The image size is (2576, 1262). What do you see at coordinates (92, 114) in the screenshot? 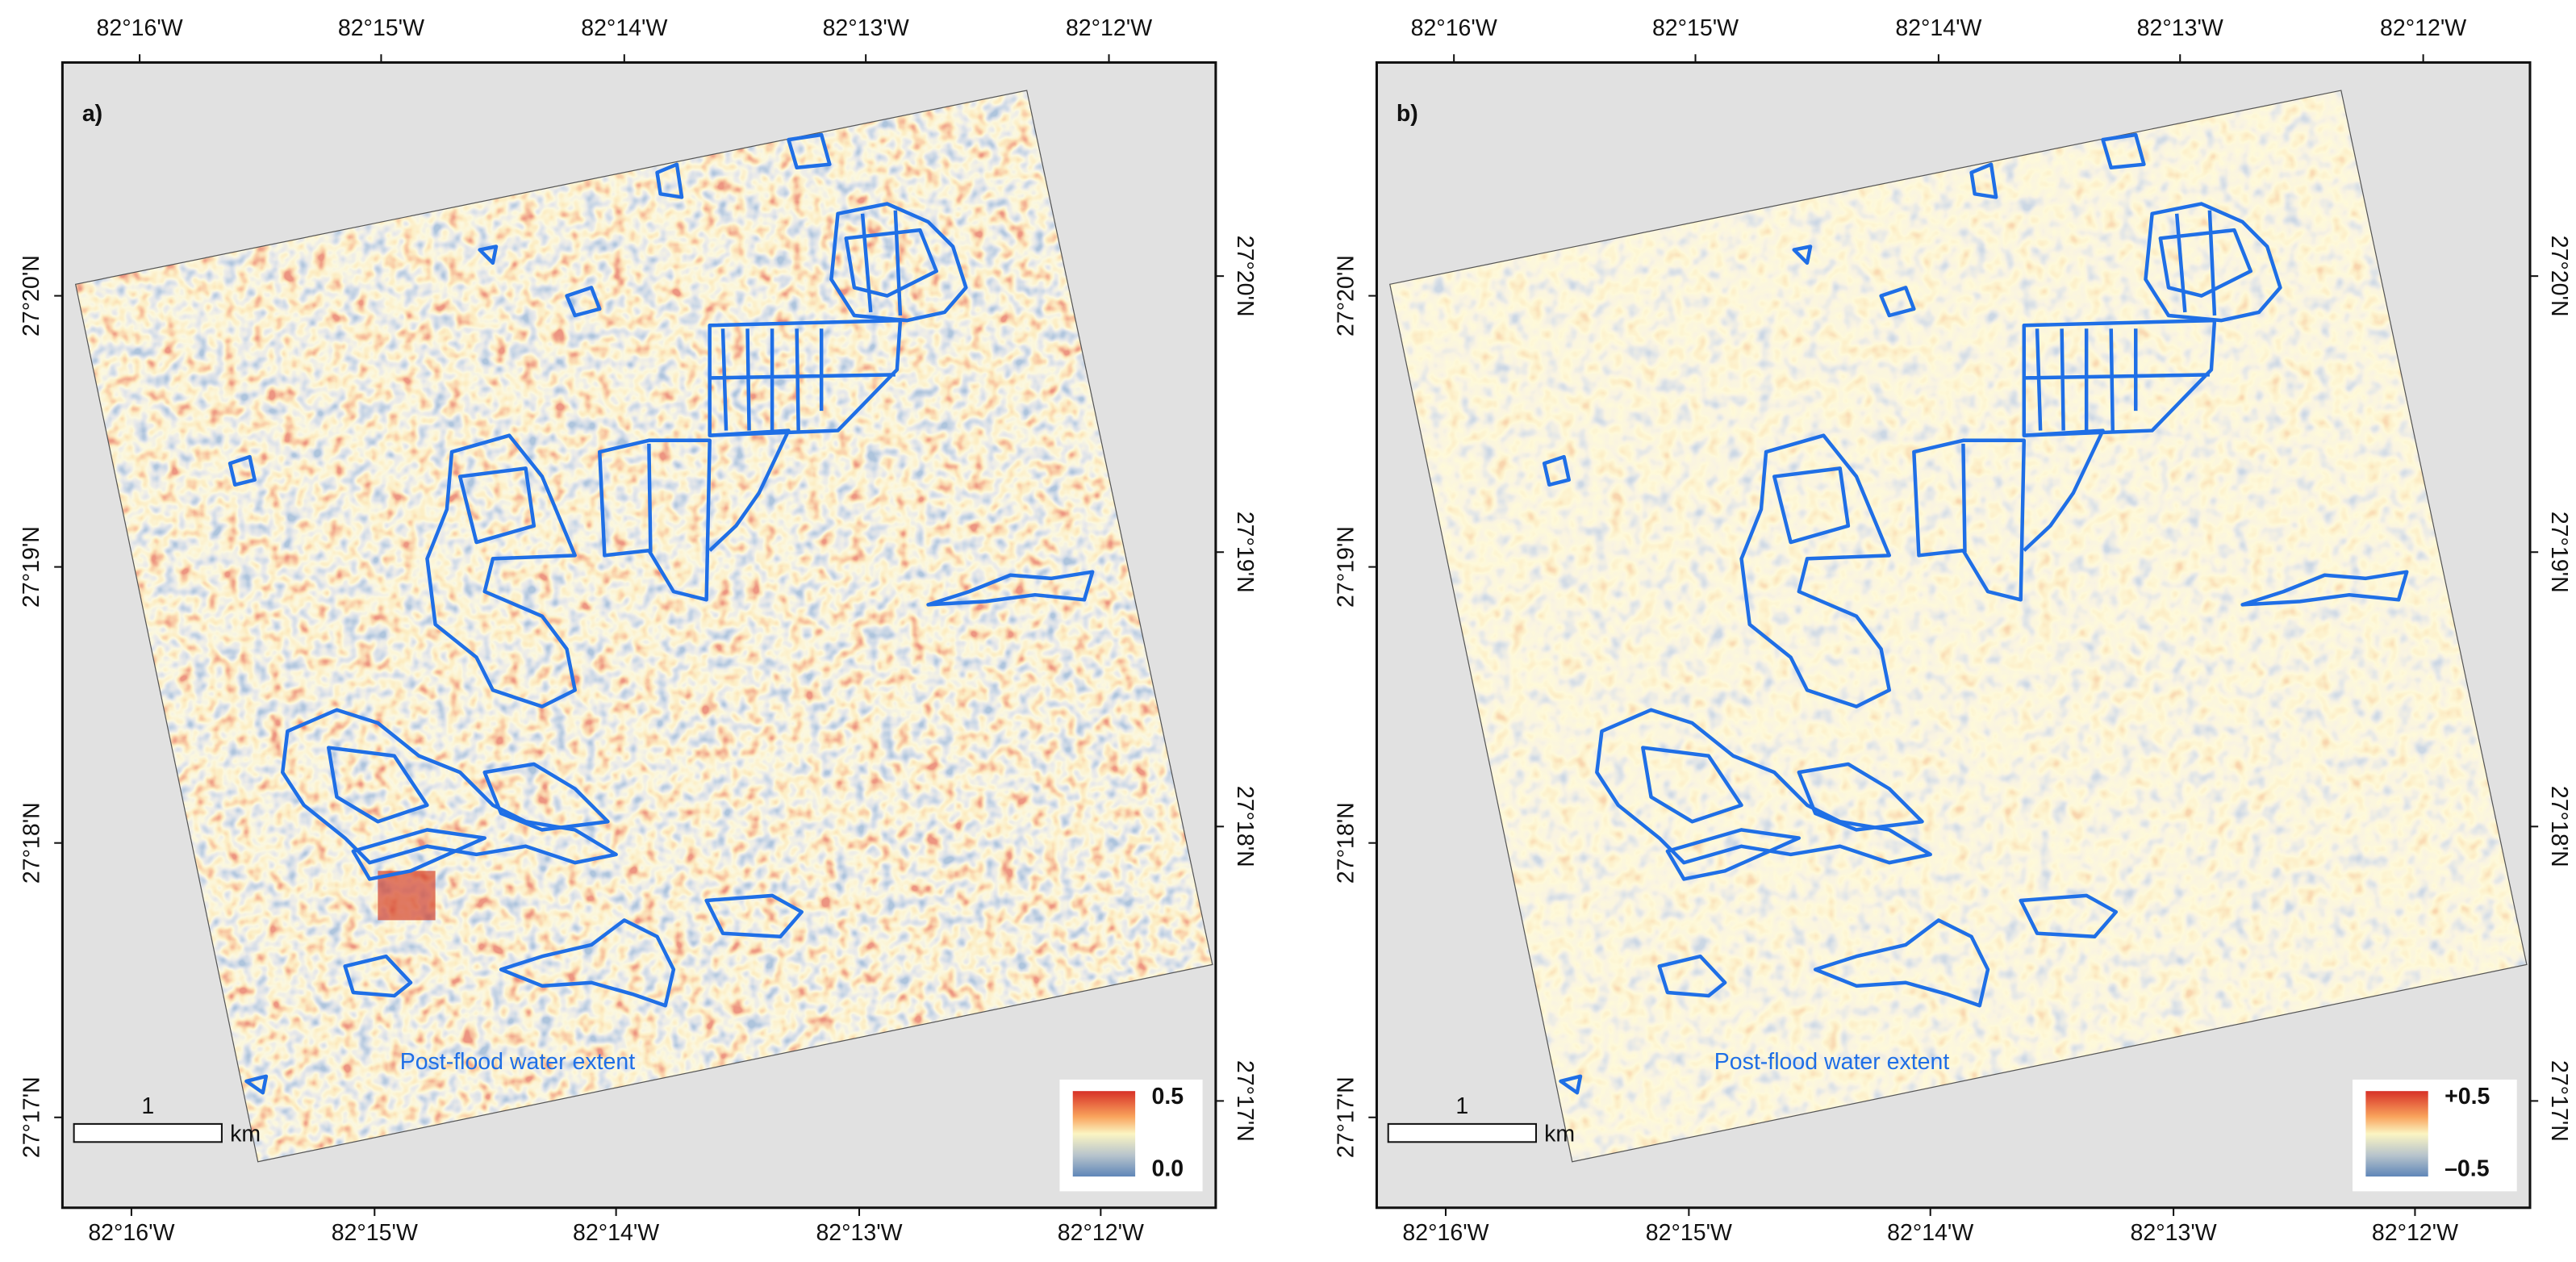
I see `panel-label: a)` at bounding box center [92, 114].